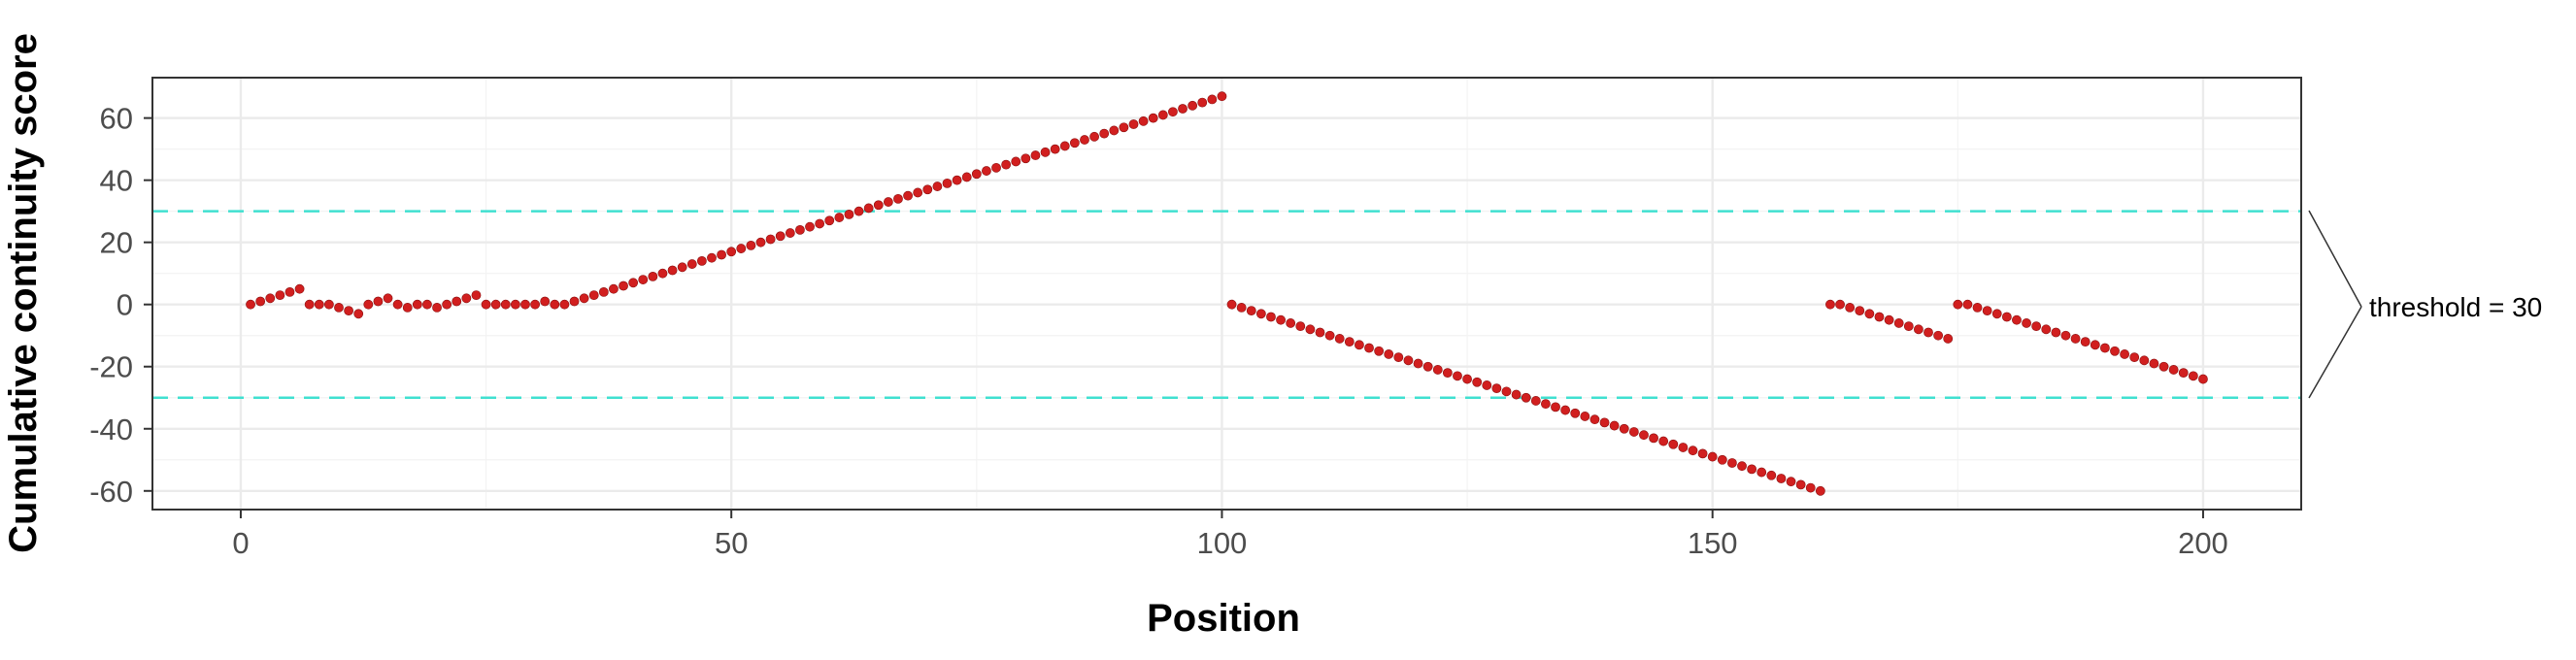 The width and height of the screenshot is (2576, 660). I want to click on x-tick-label: 50, so click(732, 543).